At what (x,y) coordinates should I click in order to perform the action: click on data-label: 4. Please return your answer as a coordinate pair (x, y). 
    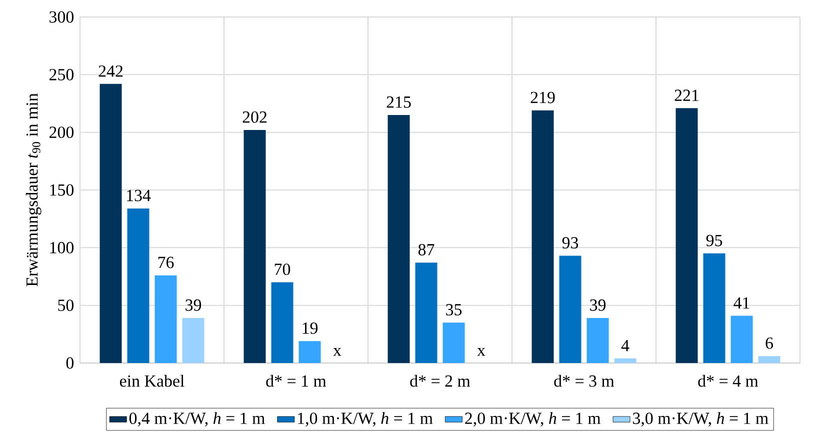
    Looking at the image, I should click on (625, 346).